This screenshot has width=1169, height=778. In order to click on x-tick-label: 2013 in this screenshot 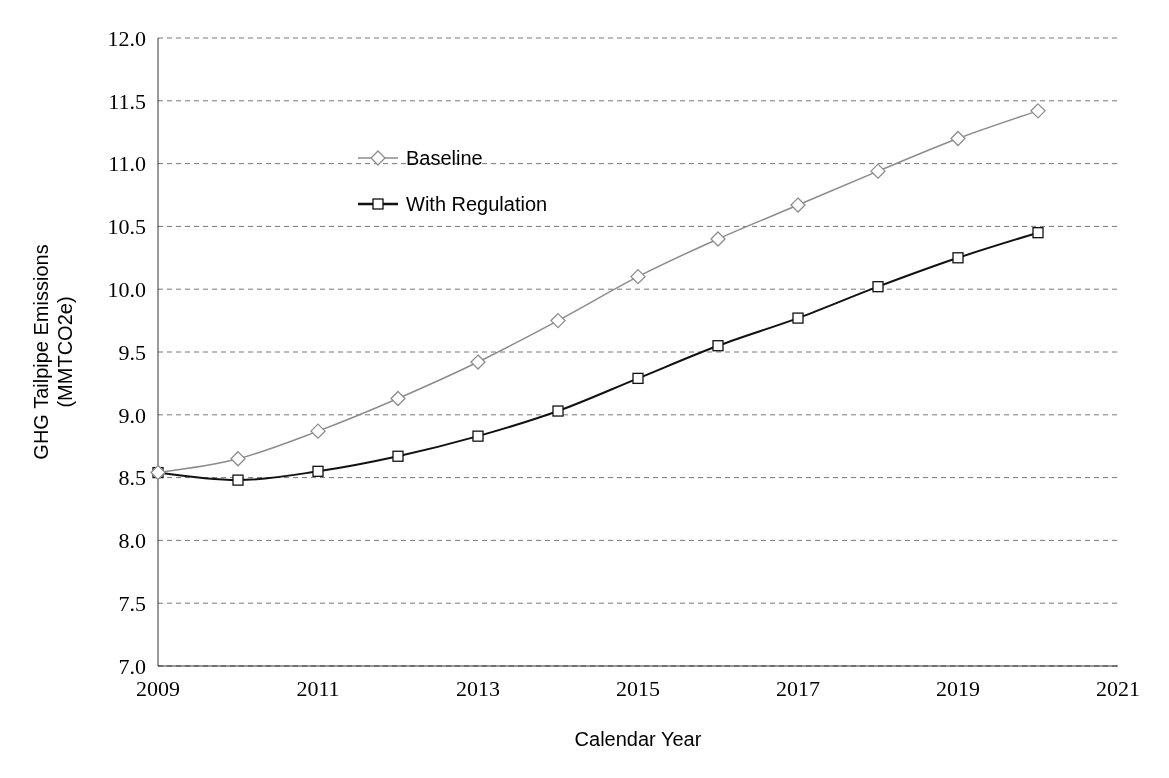, I will do `click(478, 688)`.